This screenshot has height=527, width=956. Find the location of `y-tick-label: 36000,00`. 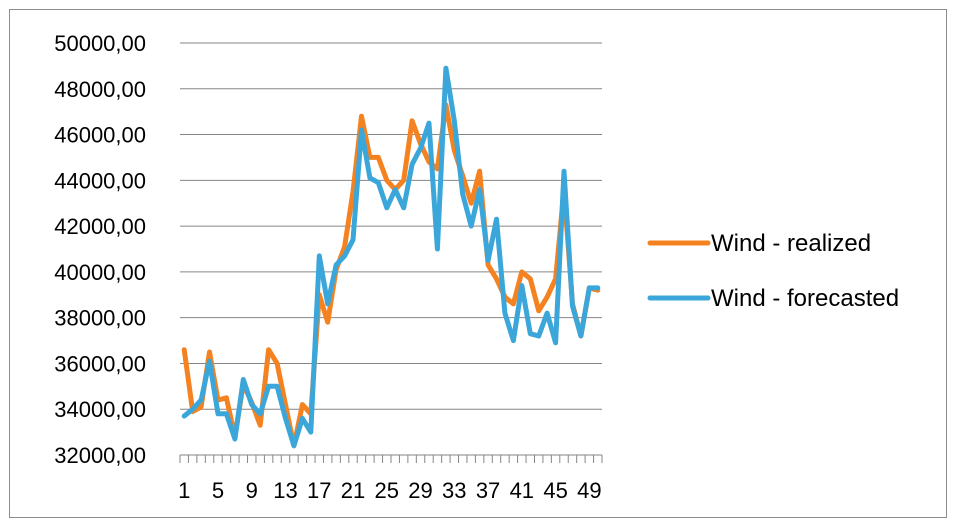

y-tick-label: 36000,00 is located at coordinates (100, 363).